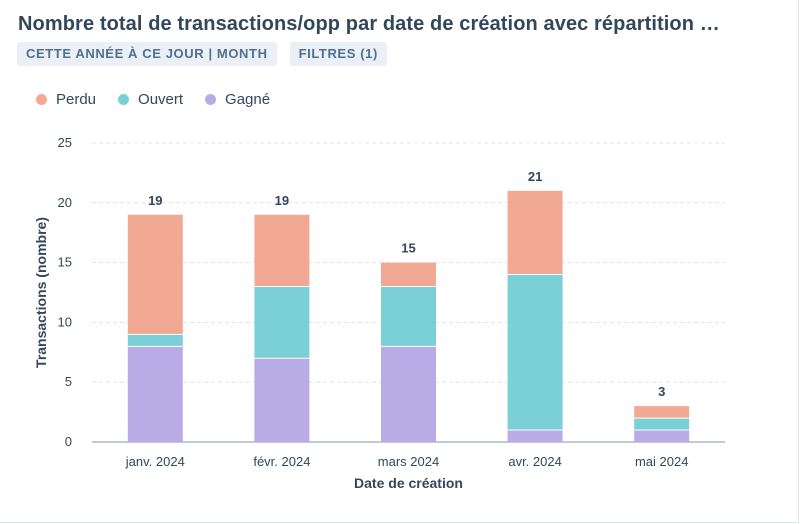 The image size is (800, 524). I want to click on period-tag: CETTE ANNÉE À CE JOUR | MONTH, so click(147, 54).